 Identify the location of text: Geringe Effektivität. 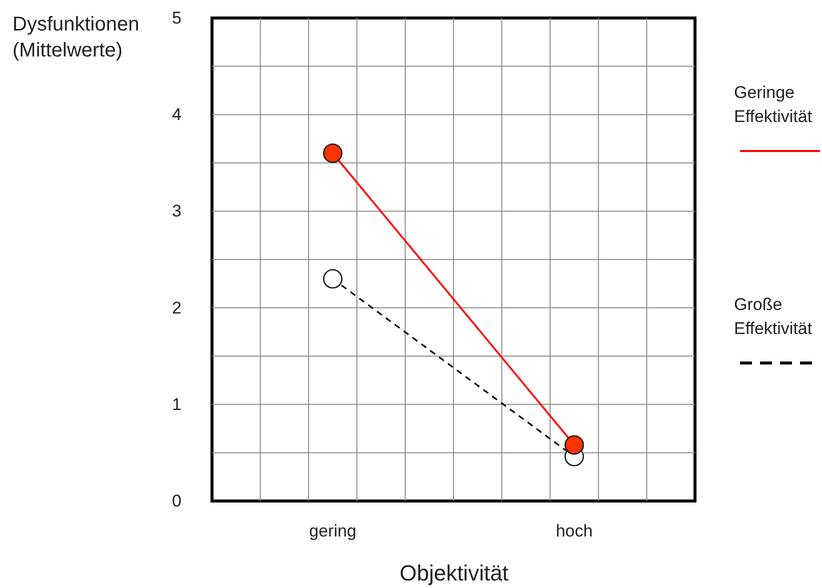
(773, 104).